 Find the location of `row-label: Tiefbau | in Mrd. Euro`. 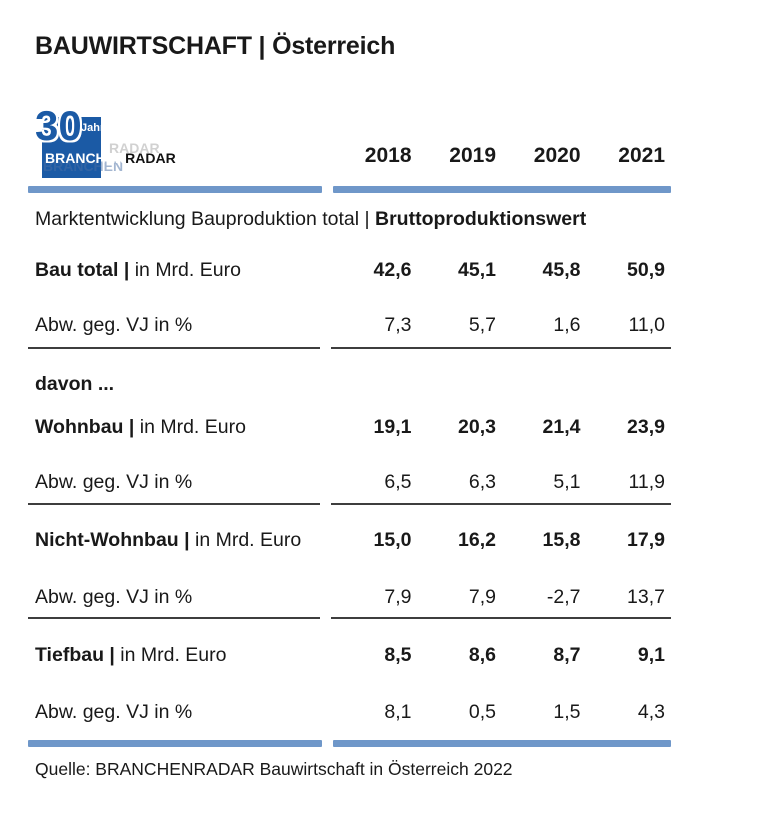

row-label: Tiefbau | in Mrd. Euro is located at coordinates (175, 655).